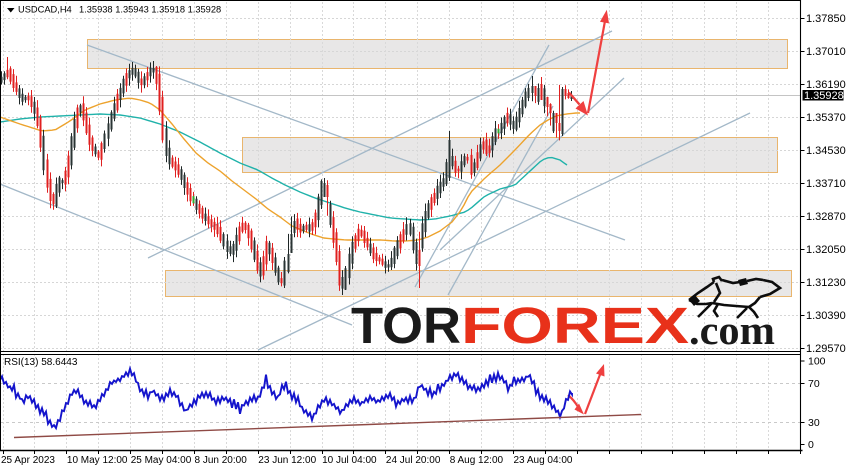  Describe the element at coordinates (826, 316) in the screenshot. I see `svg-text: 1.30390` at that location.